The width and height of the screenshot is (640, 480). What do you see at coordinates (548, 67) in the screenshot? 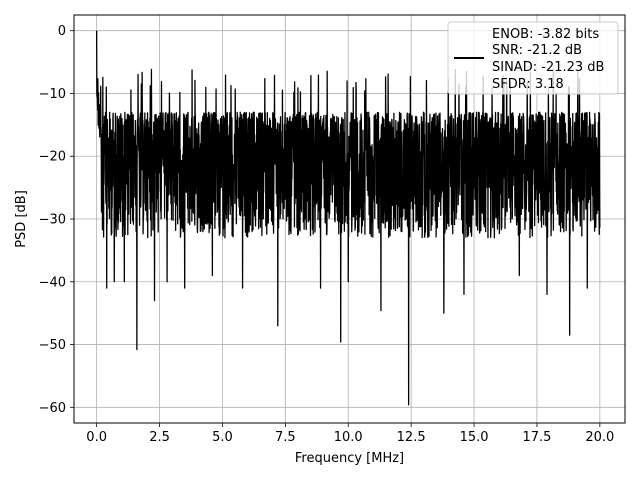
I see `legend-line-sinad: SINAD: -21.23 dB` at bounding box center [548, 67].